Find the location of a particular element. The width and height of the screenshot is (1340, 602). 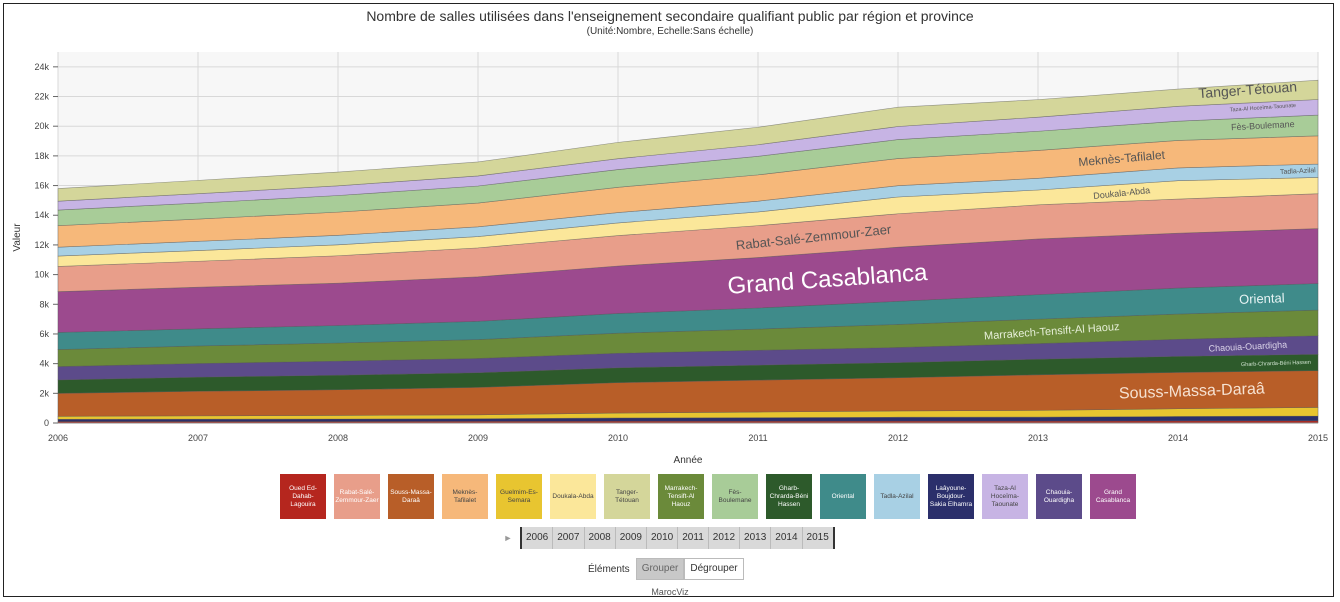

y-tick-label: 24k is located at coordinates (41, 67).